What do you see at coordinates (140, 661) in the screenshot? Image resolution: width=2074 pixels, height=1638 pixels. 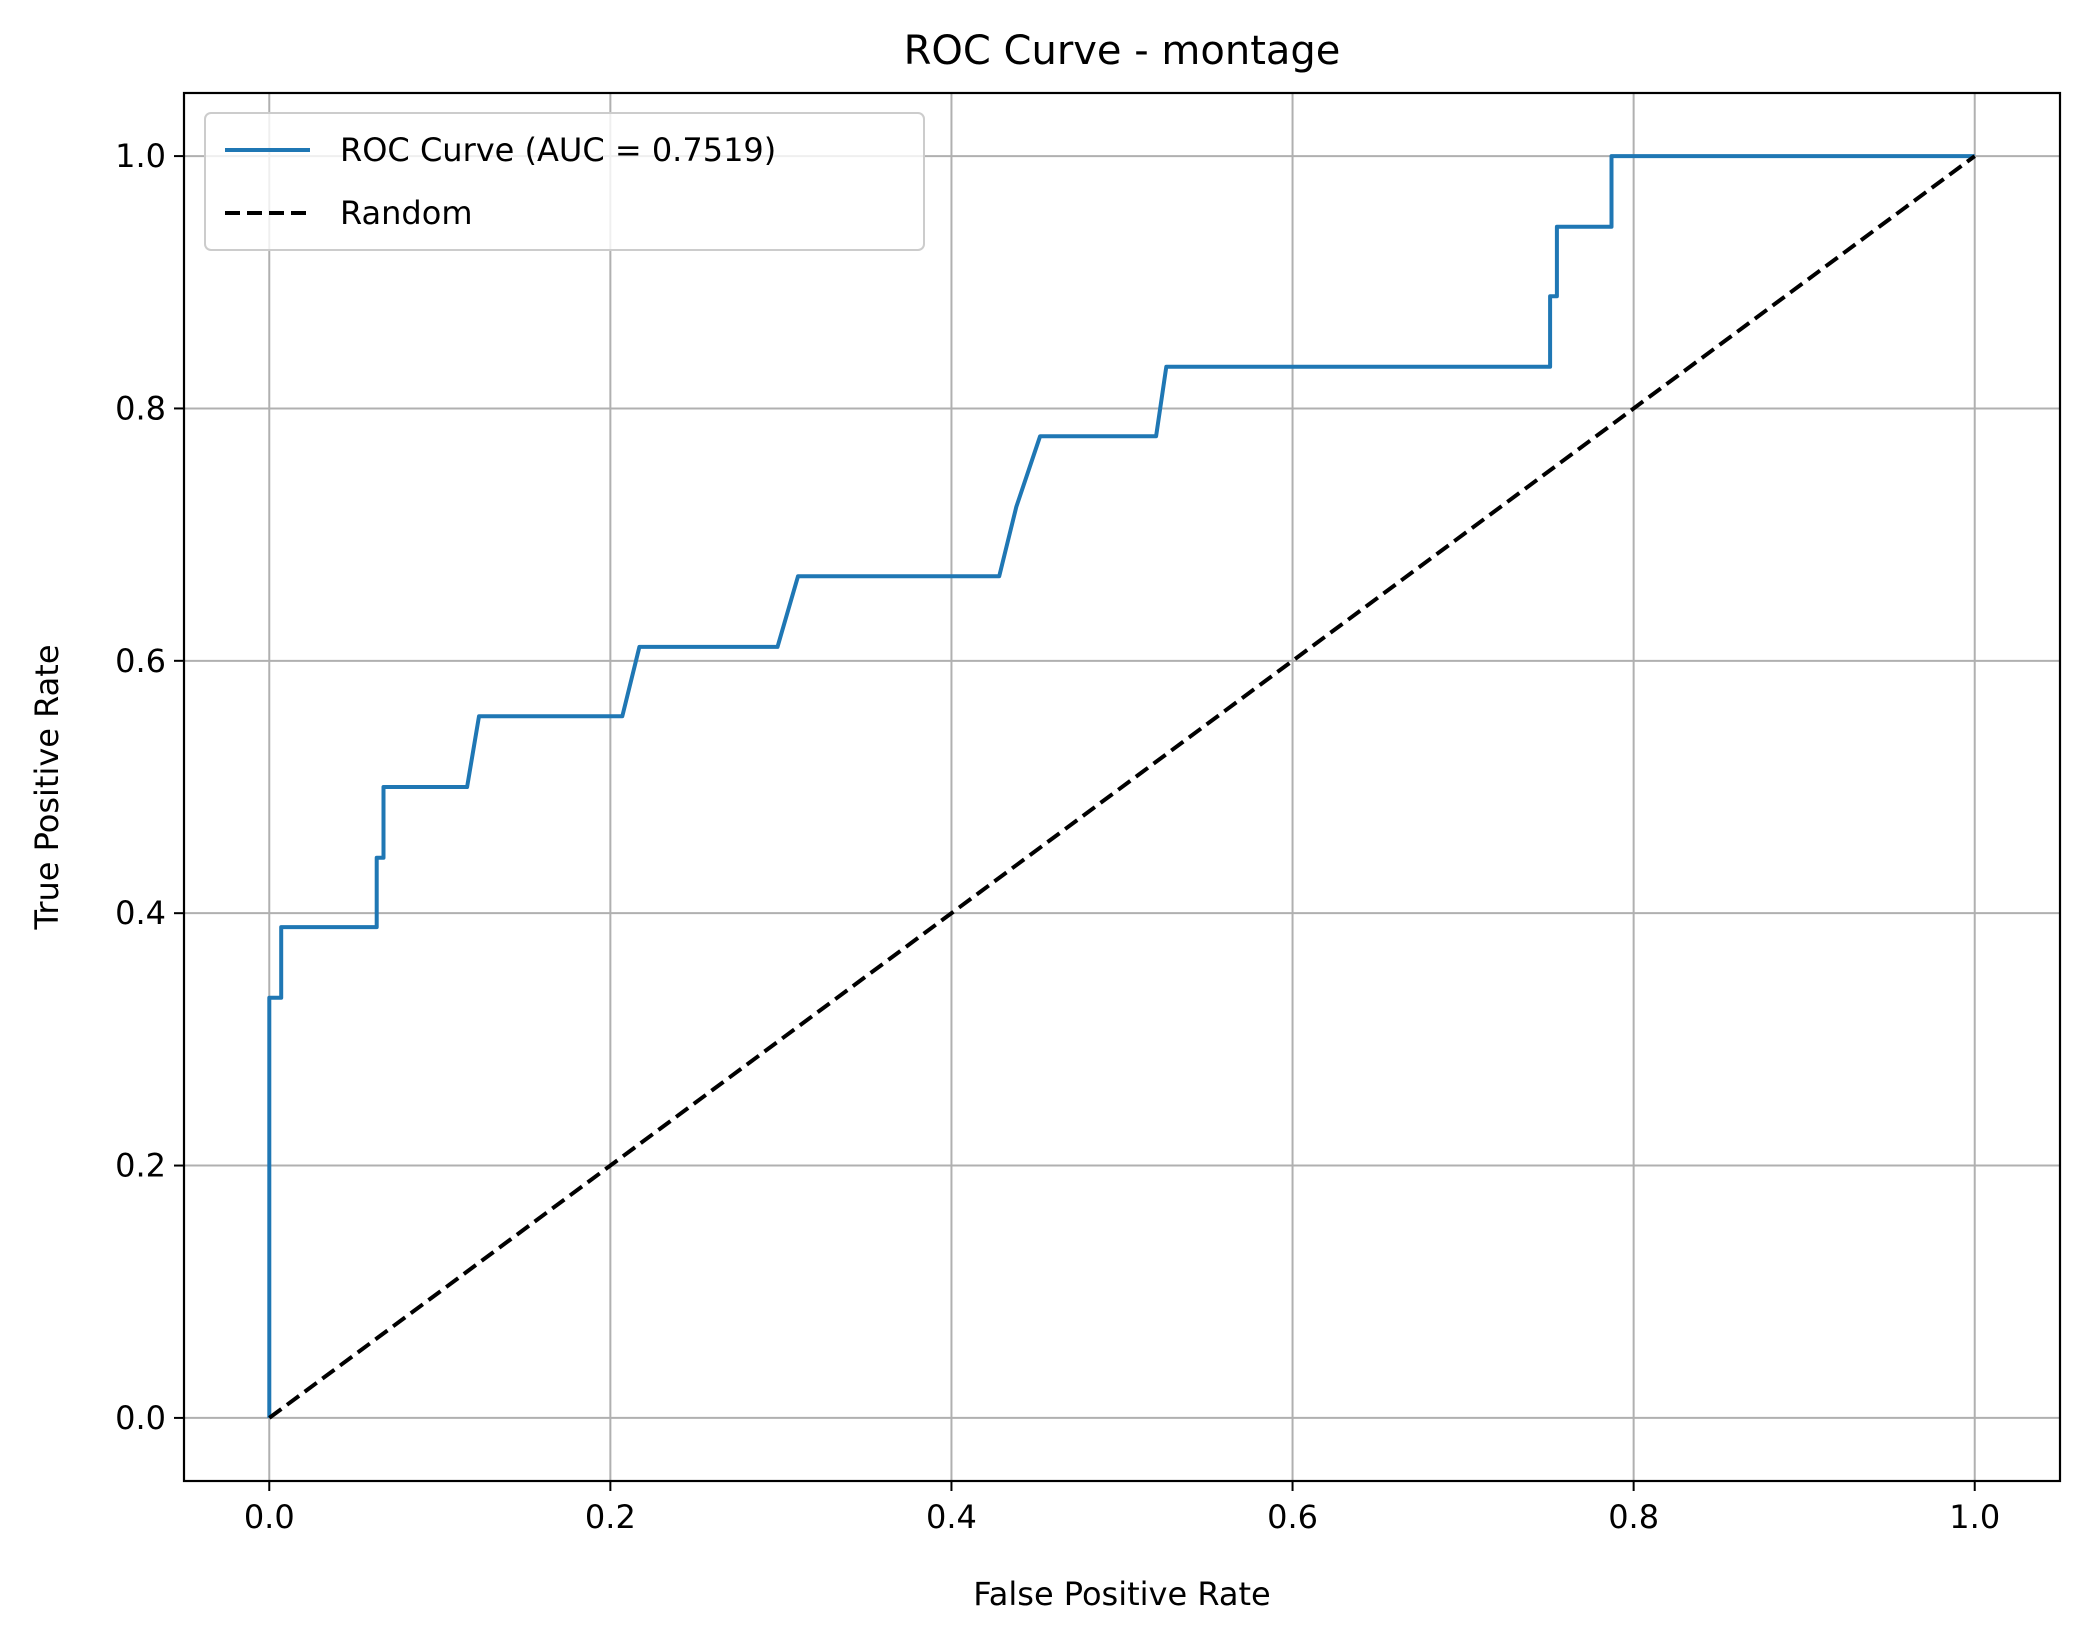 I see `y-tick-label-3: 0.6` at bounding box center [140, 661].